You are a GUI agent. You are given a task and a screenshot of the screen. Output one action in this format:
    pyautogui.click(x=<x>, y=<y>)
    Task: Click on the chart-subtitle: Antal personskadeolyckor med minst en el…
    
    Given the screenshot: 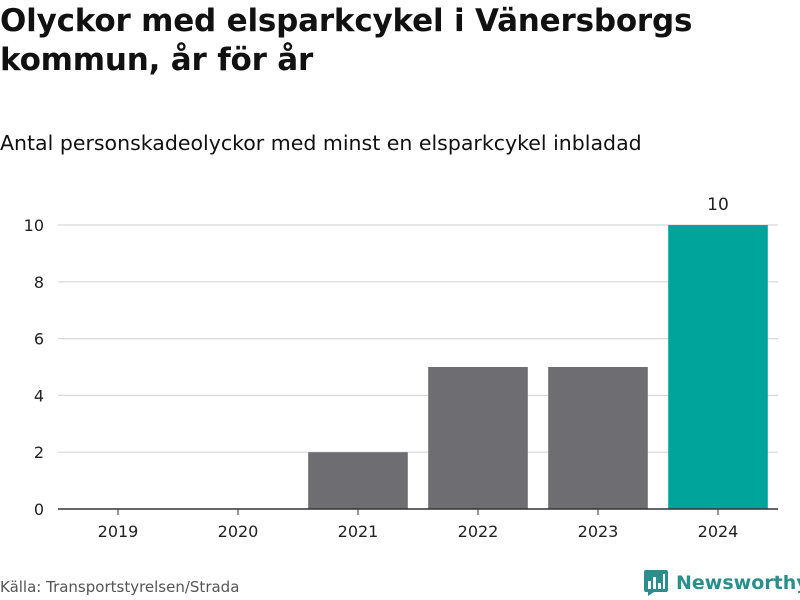 What is the action you would take?
    pyautogui.click(x=321, y=143)
    